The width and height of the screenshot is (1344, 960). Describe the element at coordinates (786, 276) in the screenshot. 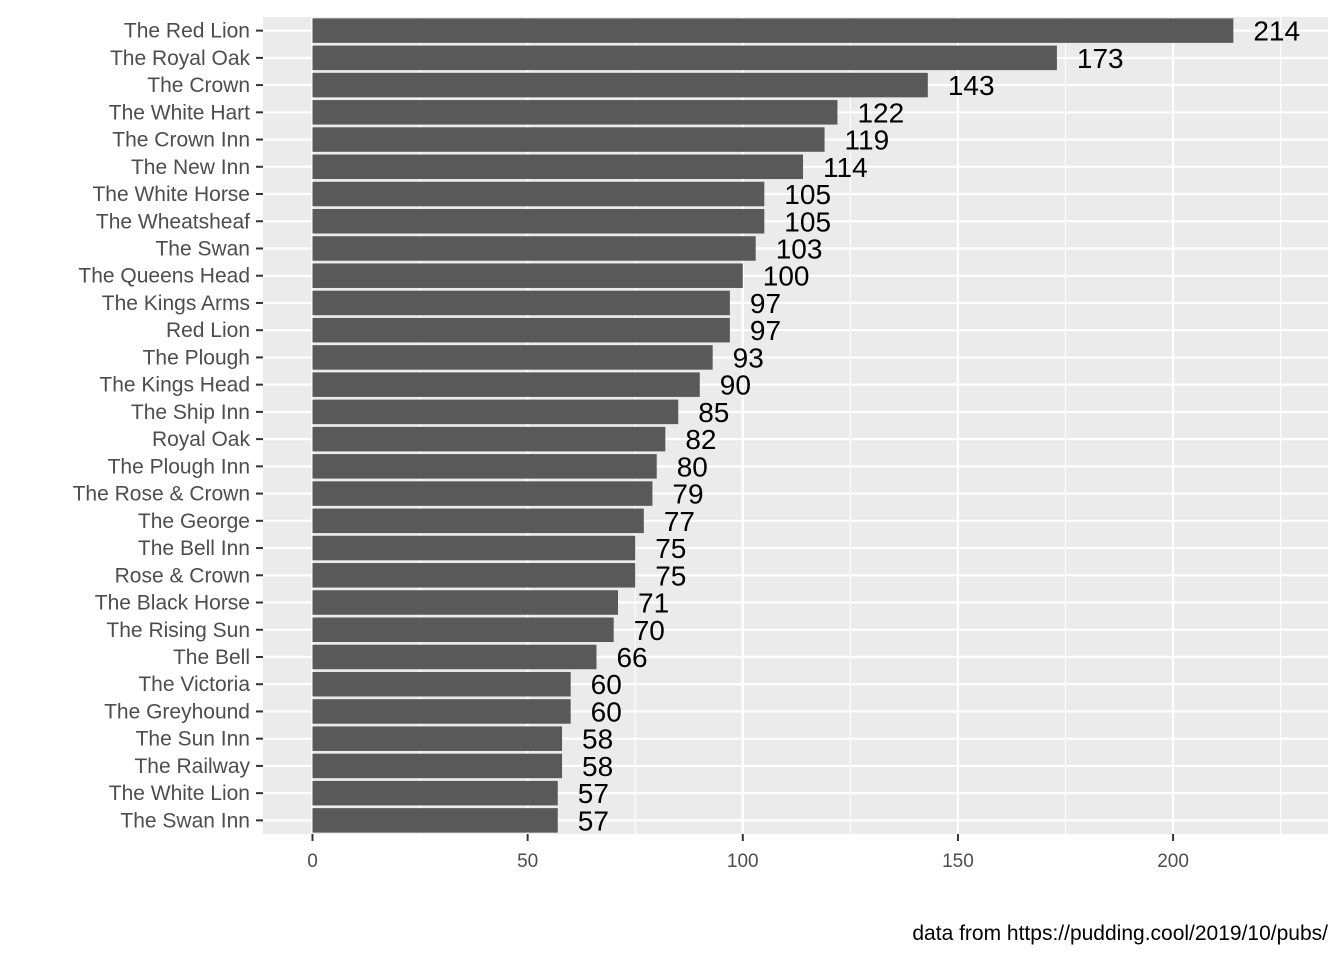

I see `data-label: 100` at that location.